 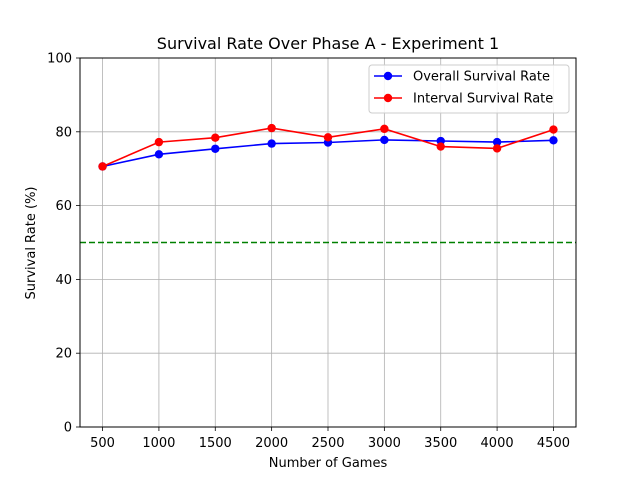 I want to click on x-tick-label: 3500, so click(x=440, y=443).